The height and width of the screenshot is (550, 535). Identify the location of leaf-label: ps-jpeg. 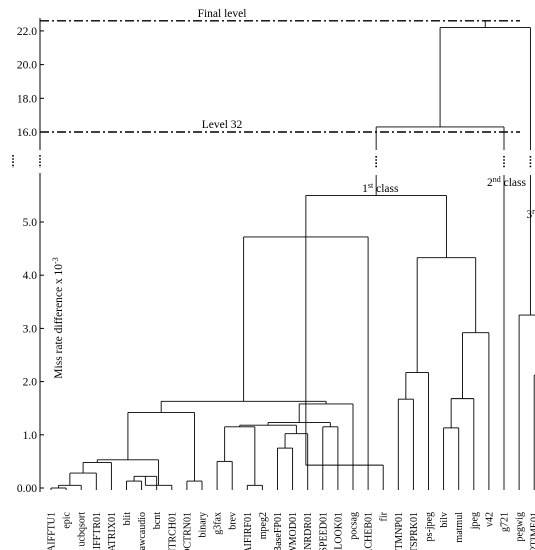
(429, 526).